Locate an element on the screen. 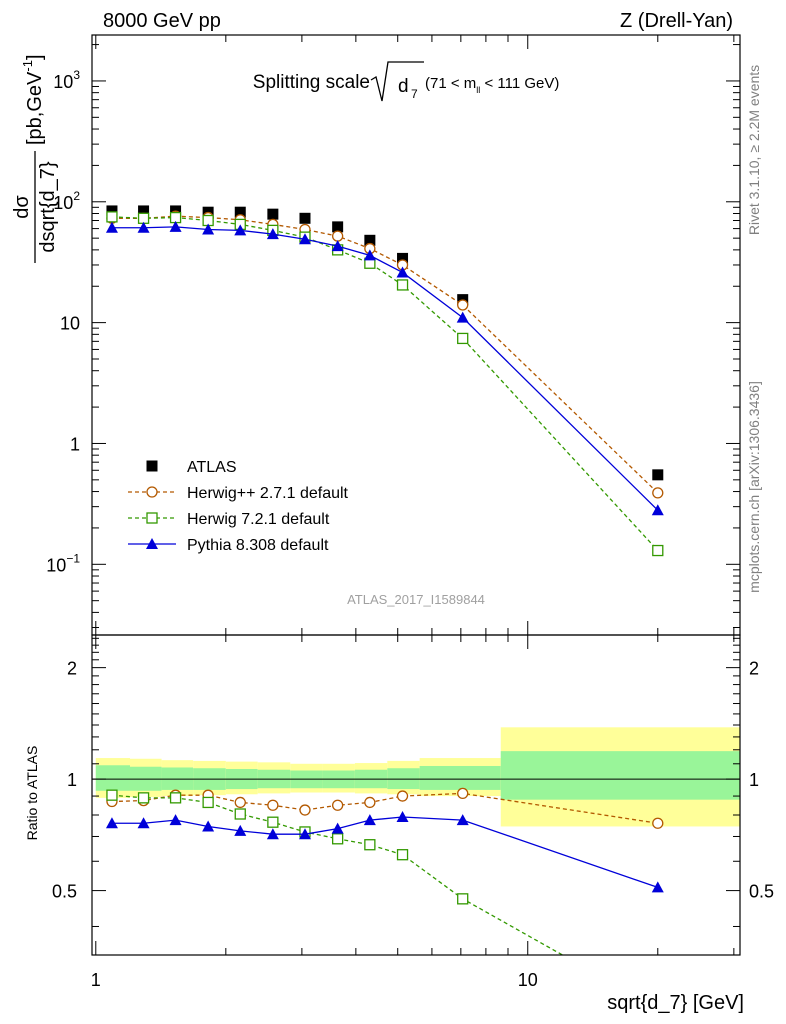 Image resolution: width=786 pixels, height=1024 pixels. y-tick-label-main: 10⁻¹ is located at coordinates (63, 563).